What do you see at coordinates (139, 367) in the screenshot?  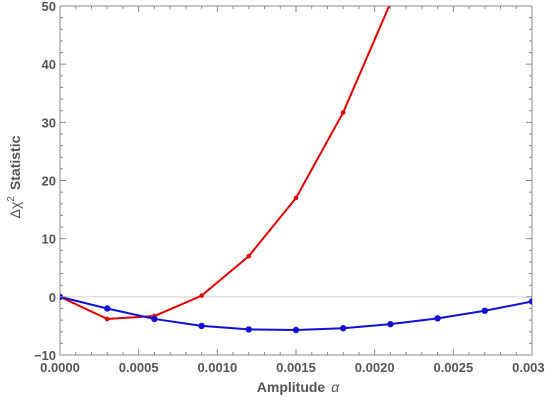 I see `x-tick-label: 0.0005` at bounding box center [139, 367].